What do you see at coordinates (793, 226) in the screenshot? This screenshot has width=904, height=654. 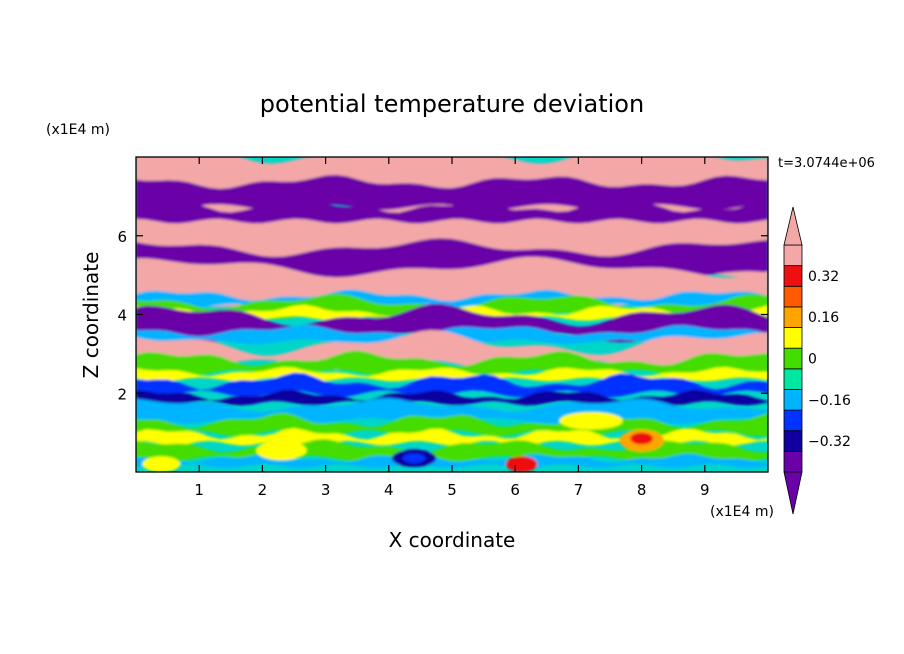 I see `colorbar-over-arrow` at bounding box center [793, 226].